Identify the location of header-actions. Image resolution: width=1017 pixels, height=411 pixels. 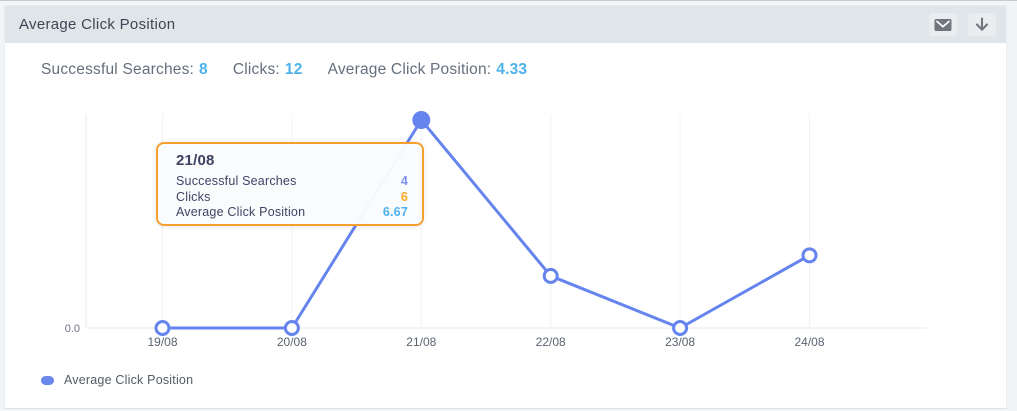
(962, 24).